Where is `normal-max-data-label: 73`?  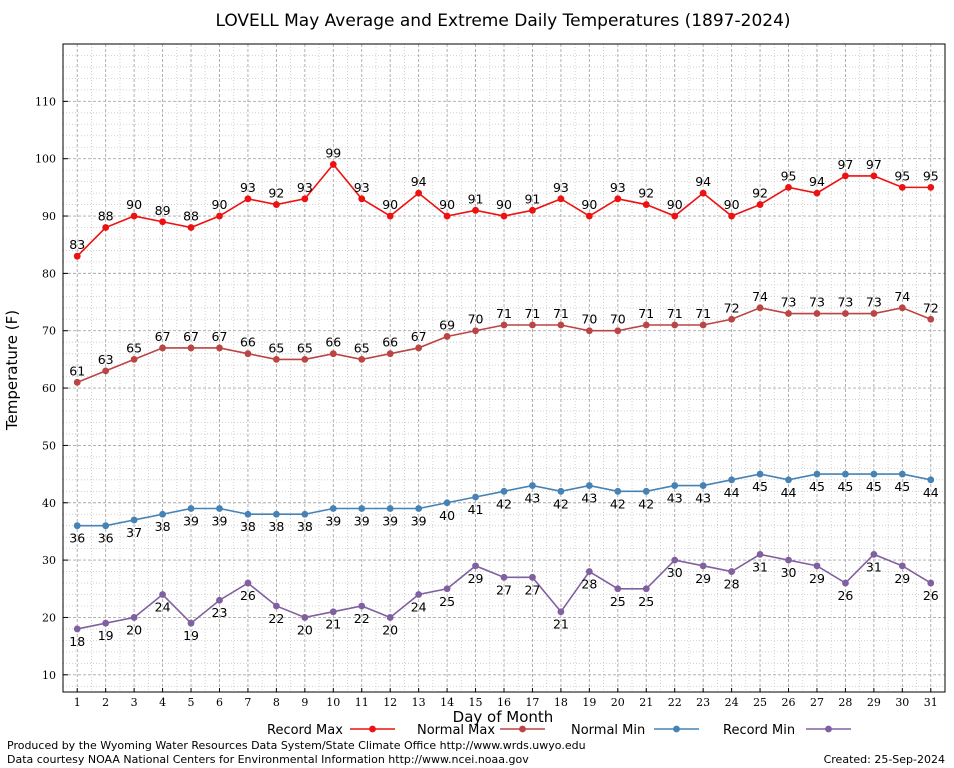
normal-max-data-label: 73 is located at coordinates (789, 302).